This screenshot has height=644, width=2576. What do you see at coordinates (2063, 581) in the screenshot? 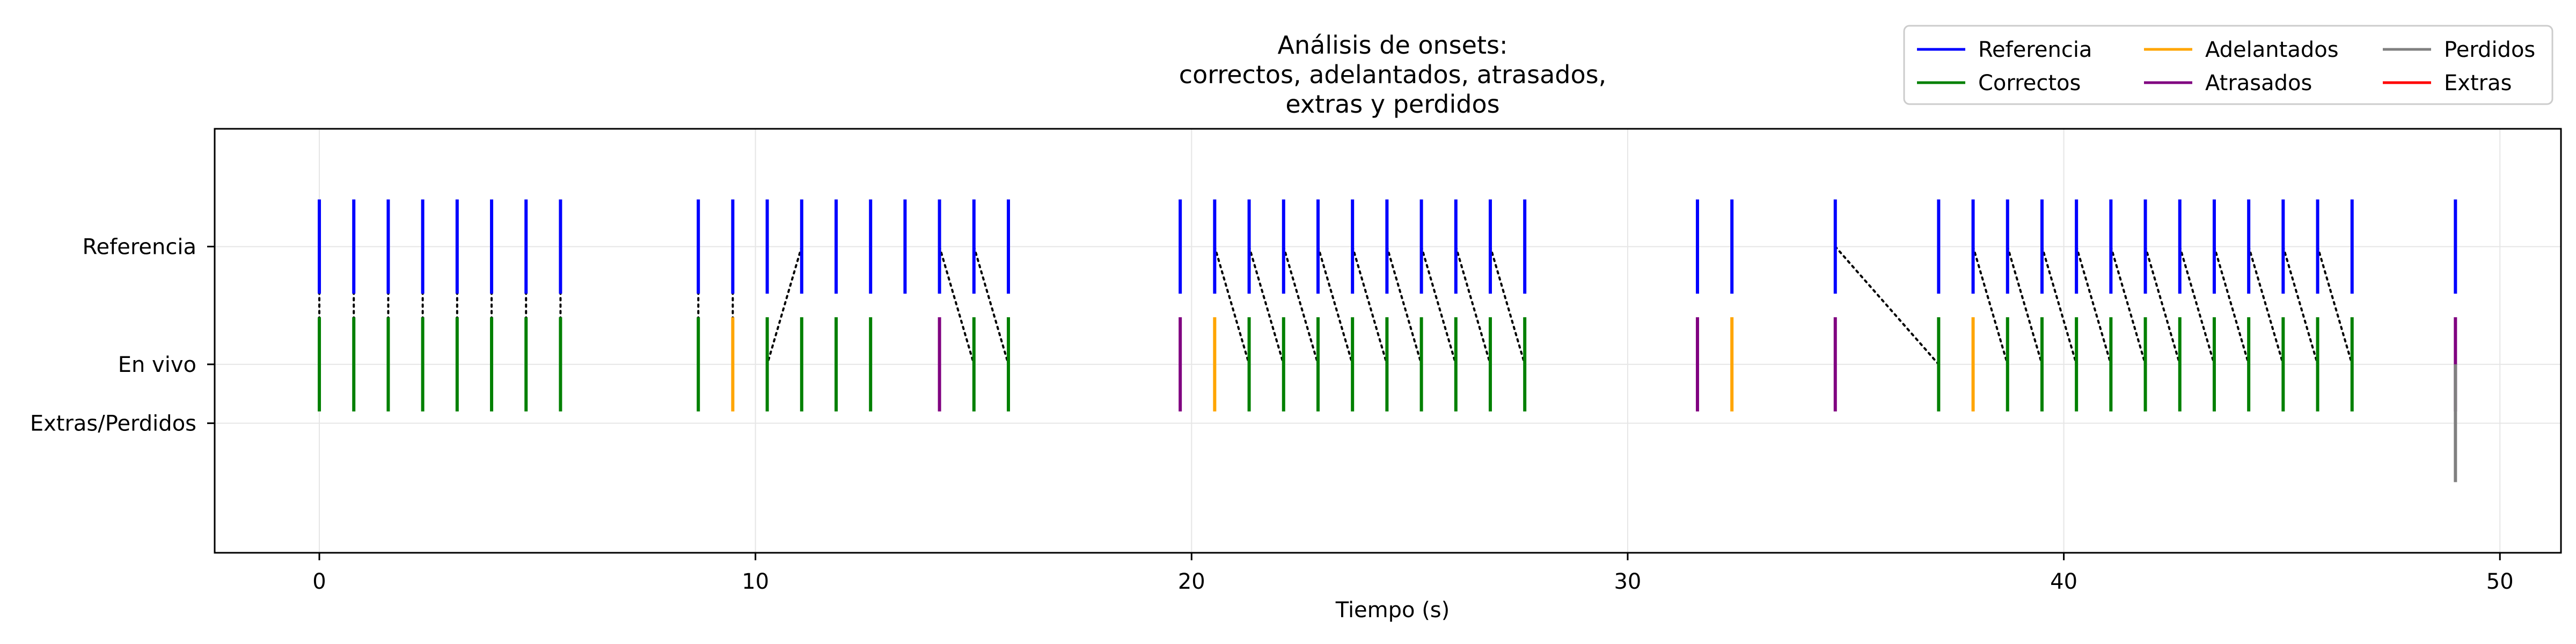
I see `x-tick-label-40: 40` at bounding box center [2063, 581].